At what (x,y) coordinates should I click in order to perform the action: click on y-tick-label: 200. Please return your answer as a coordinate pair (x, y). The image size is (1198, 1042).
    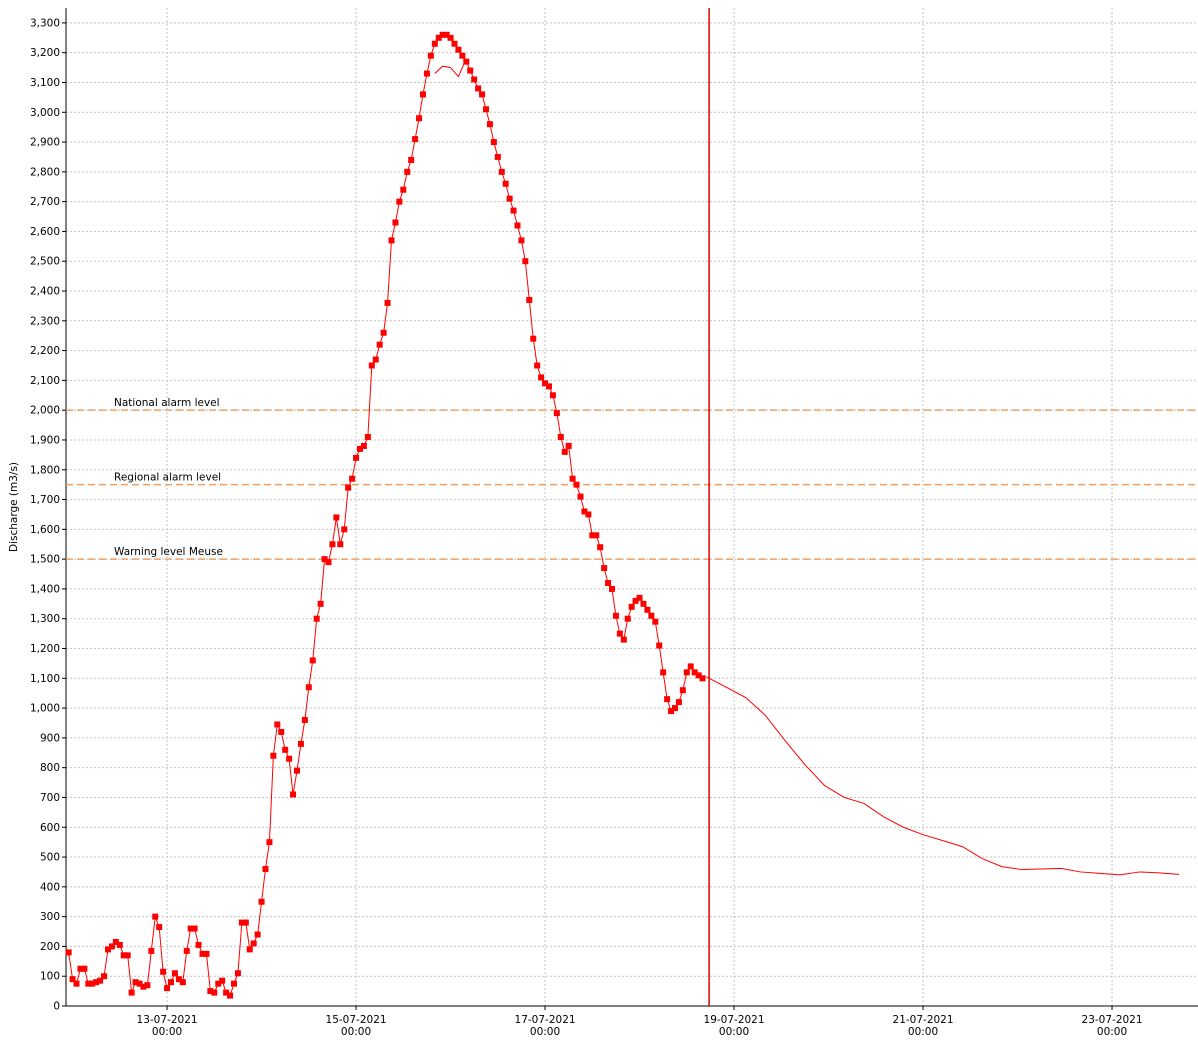
    Looking at the image, I should click on (50, 947).